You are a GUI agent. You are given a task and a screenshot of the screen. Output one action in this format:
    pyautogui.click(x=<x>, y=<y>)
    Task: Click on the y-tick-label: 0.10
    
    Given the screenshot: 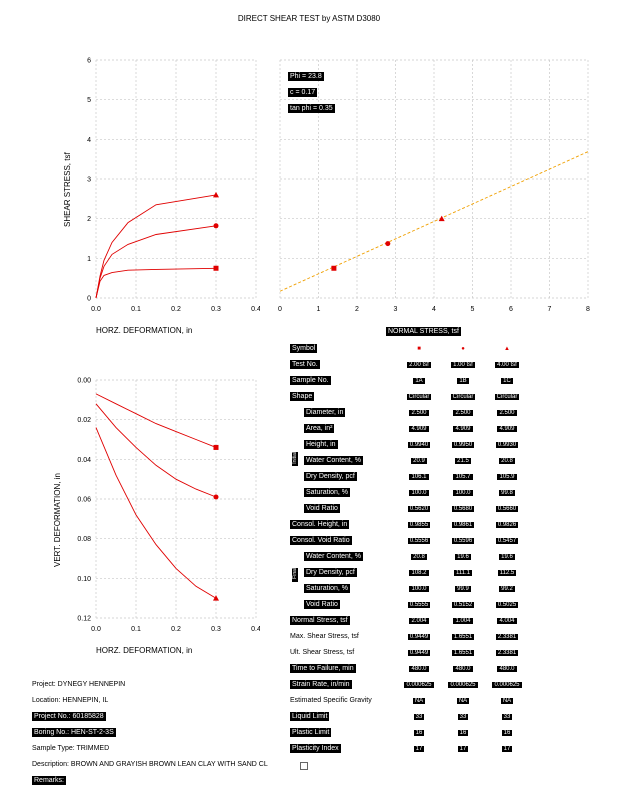 What is the action you would take?
    pyautogui.click(x=84, y=579)
    